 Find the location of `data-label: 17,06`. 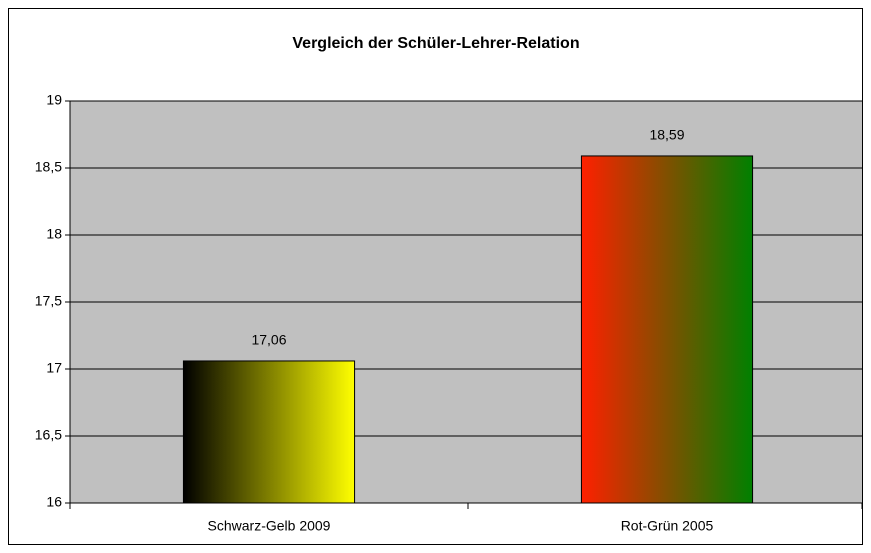

data-label: 17,06 is located at coordinates (268, 340).